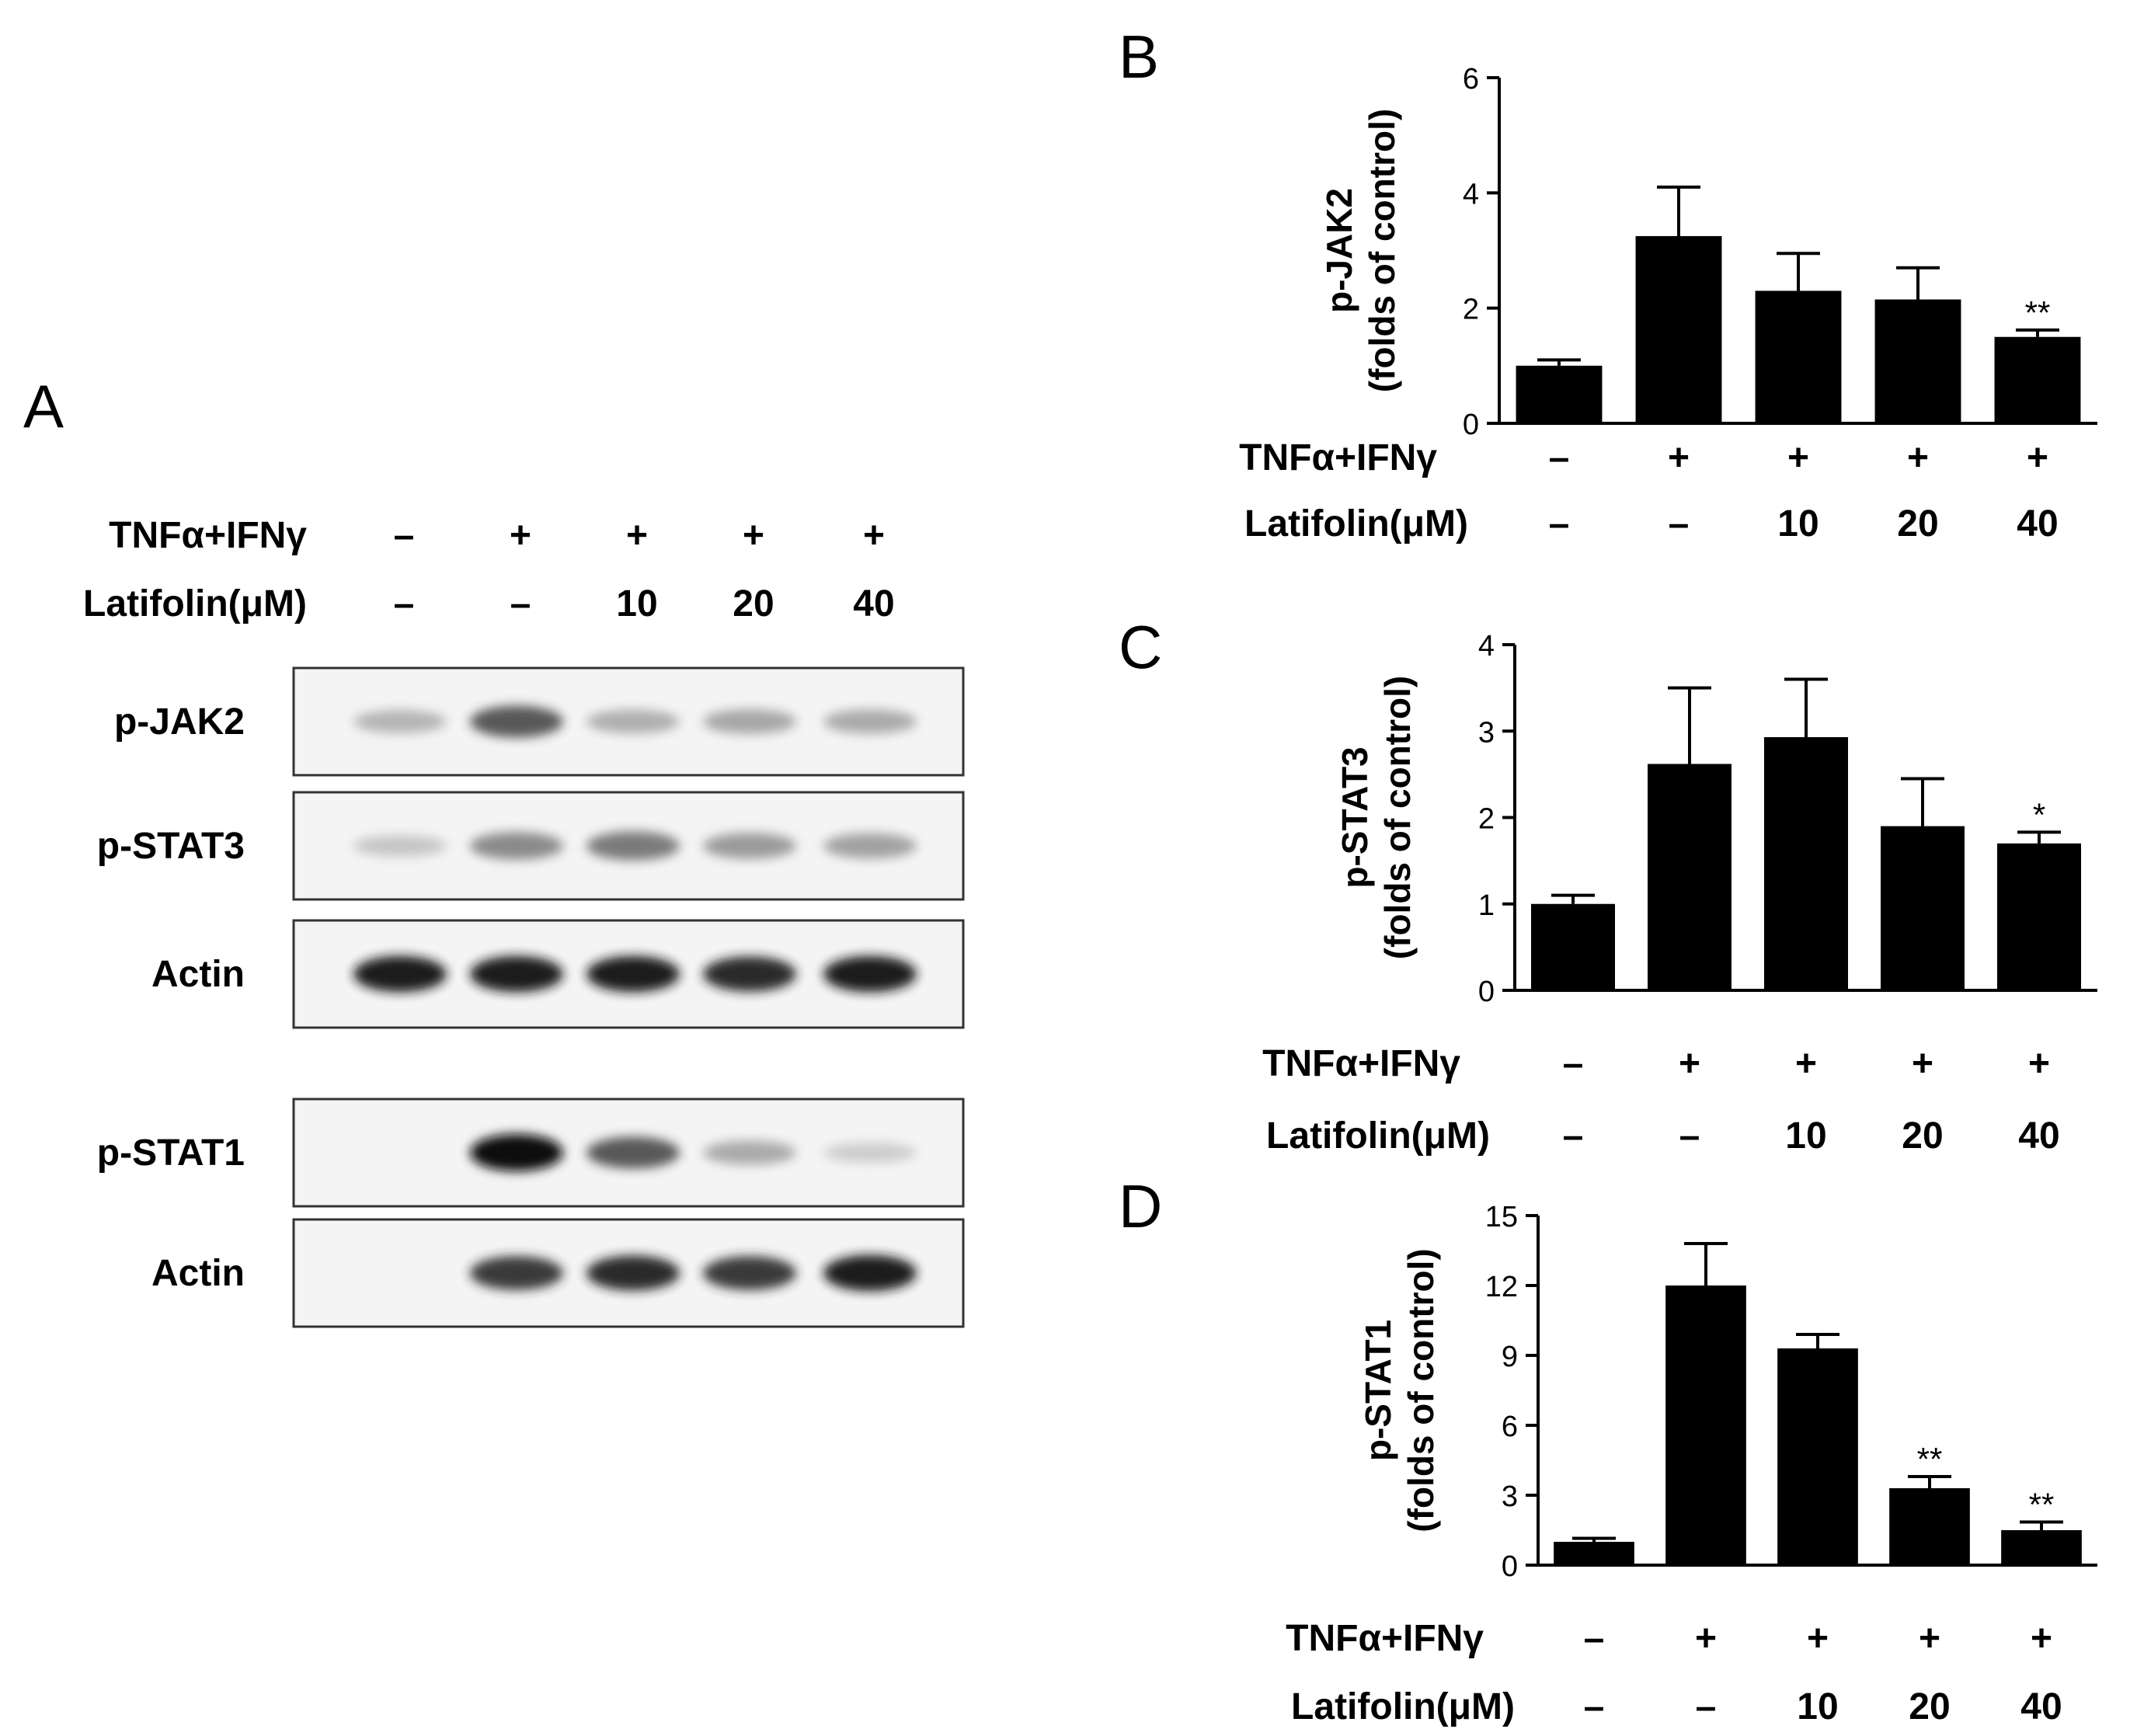 The width and height of the screenshot is (2137, 1736). I want to click on blot-label: Actin, so click(198, 1273).